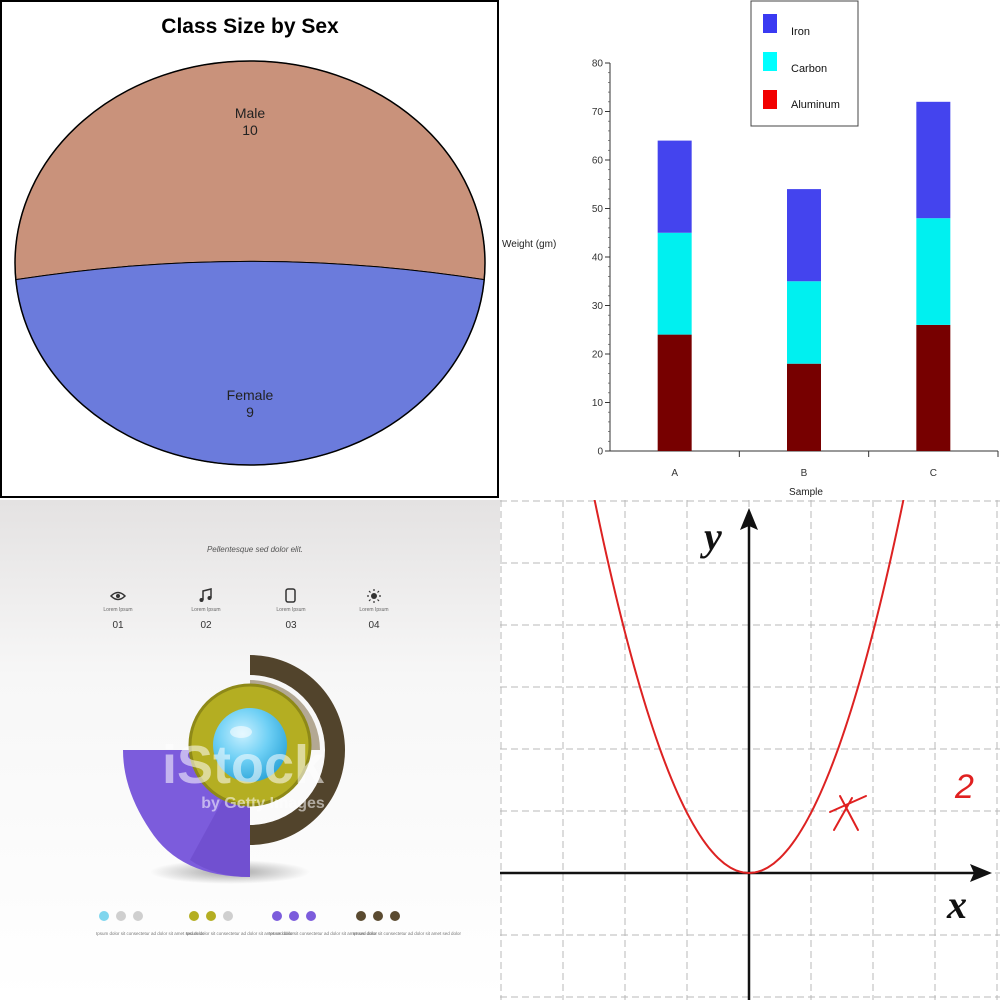 This screenshot has width=1000, height=1000. Describe the element at coordinates (933, 387) in the screenshot. I see `bar-segment-aluminum-c` at that location.